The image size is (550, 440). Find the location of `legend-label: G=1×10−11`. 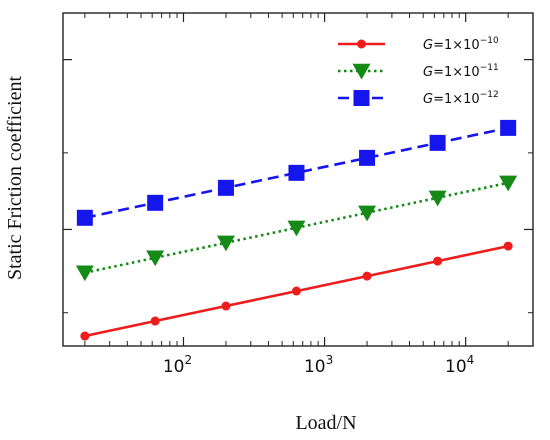

legend-label: G=1×10−11 is located at coordinates (461, 71).